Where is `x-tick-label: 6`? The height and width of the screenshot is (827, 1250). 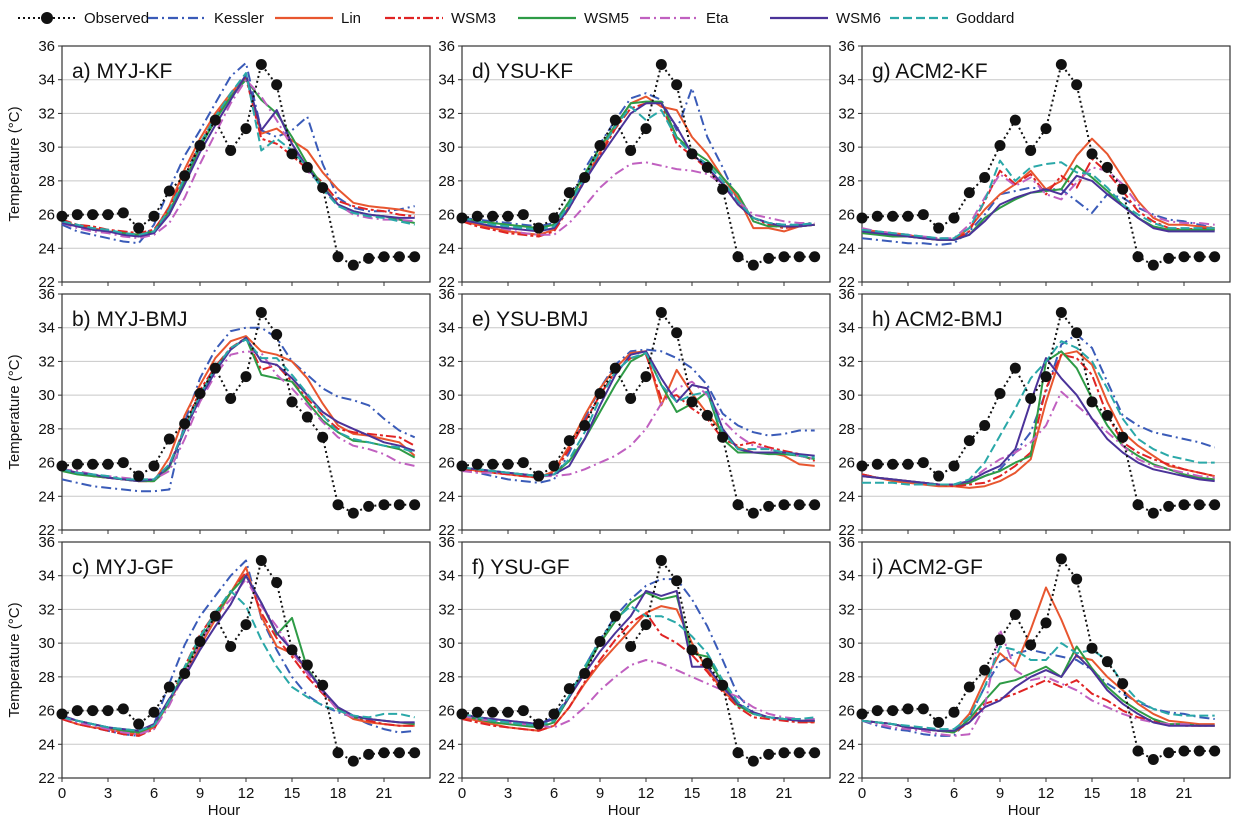
x-tick-label: 6 is located at coordinates (554, 793).